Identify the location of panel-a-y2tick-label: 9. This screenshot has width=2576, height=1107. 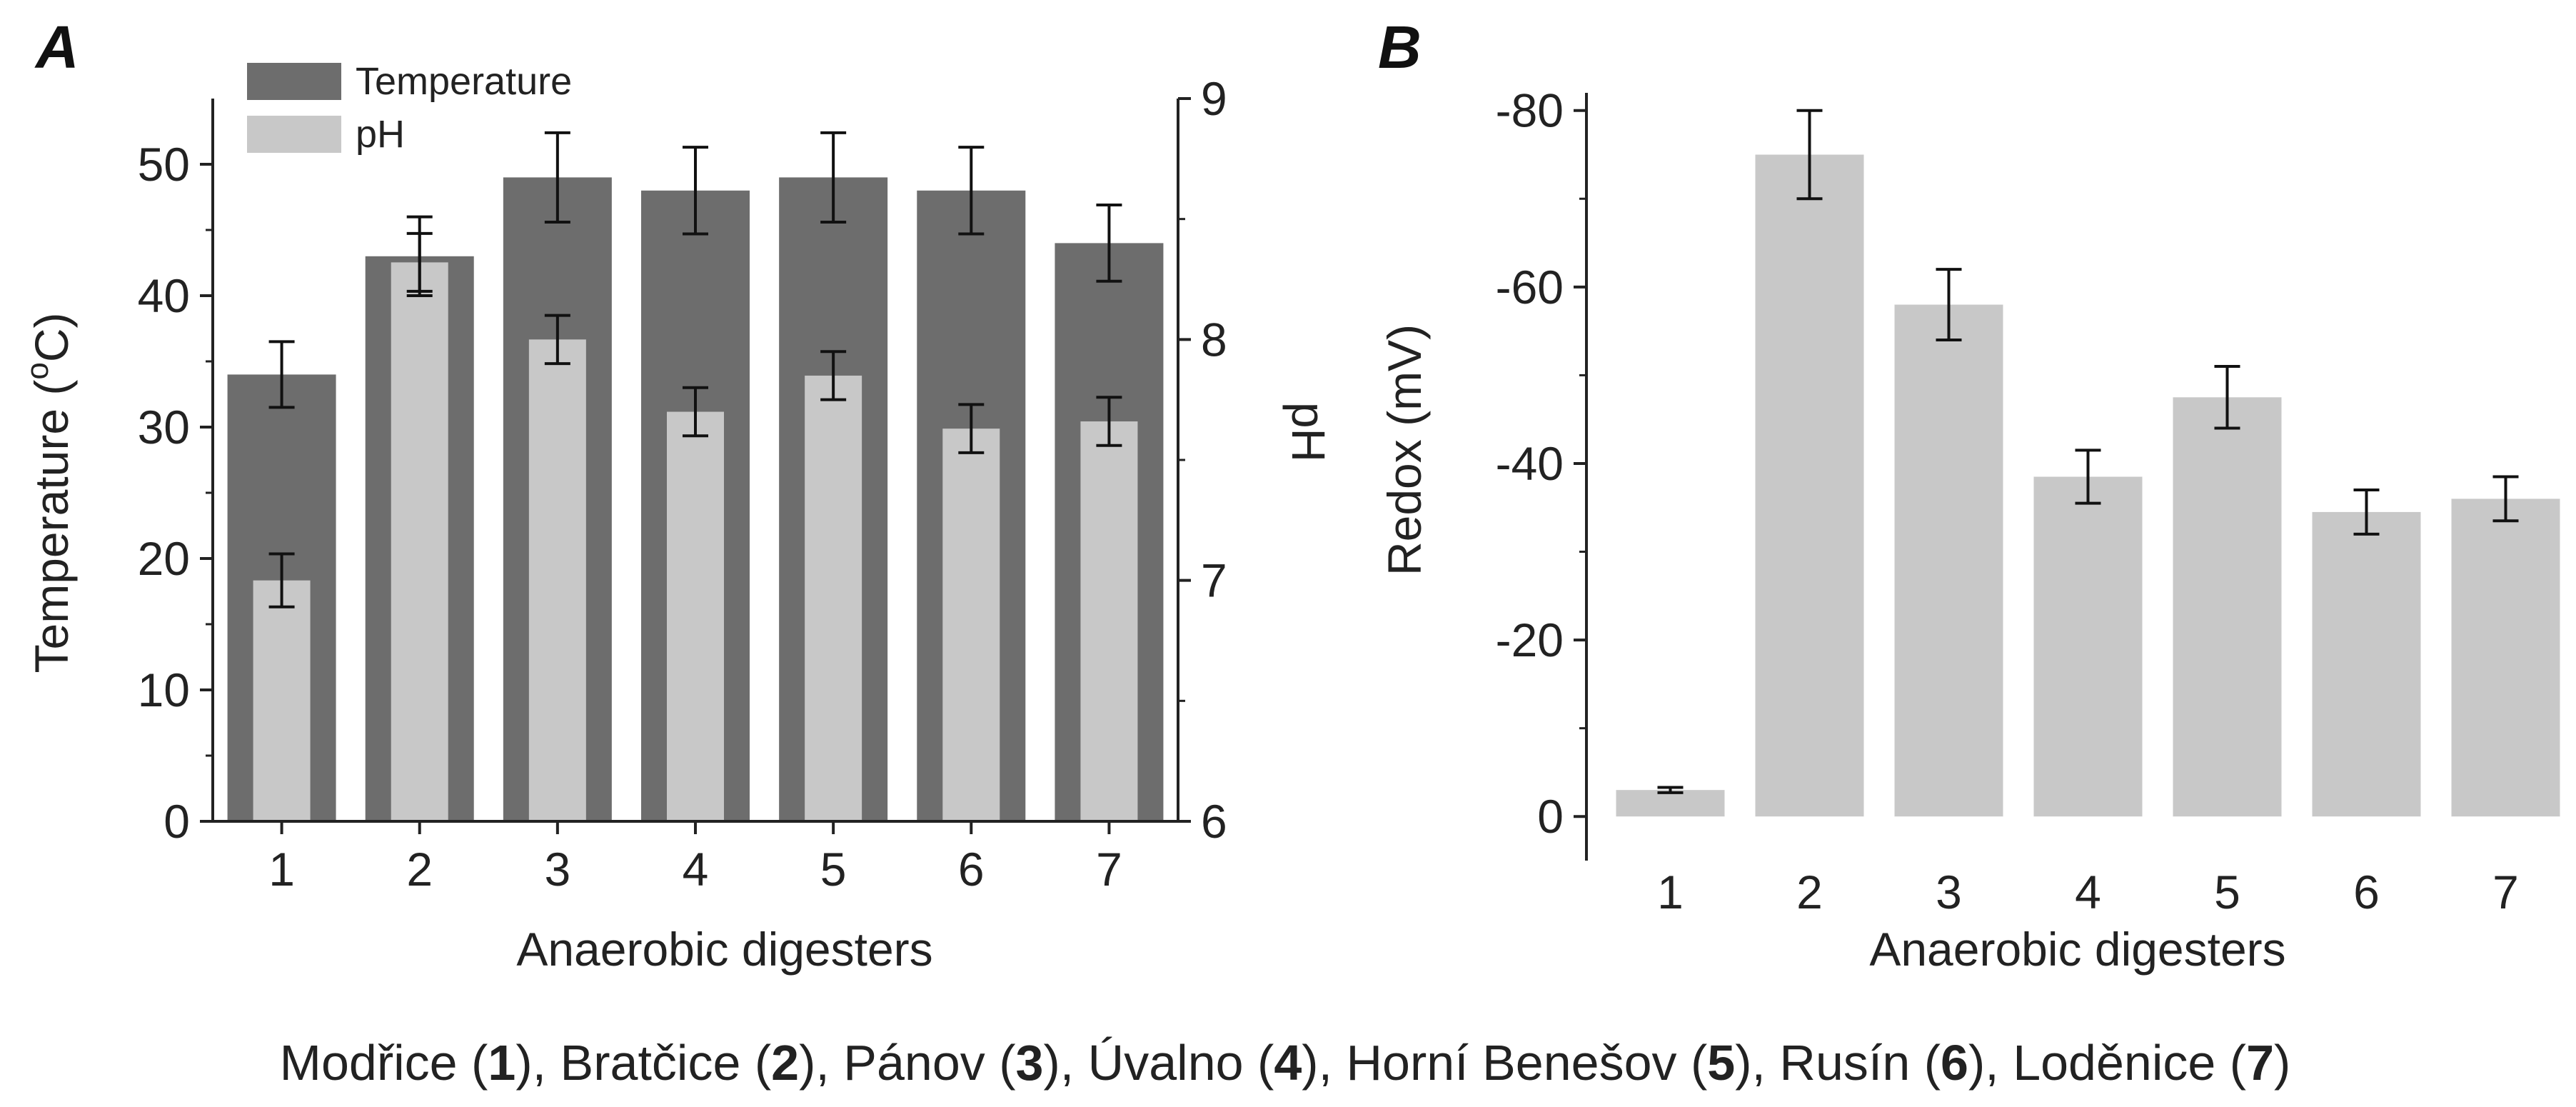
(1214, 99).